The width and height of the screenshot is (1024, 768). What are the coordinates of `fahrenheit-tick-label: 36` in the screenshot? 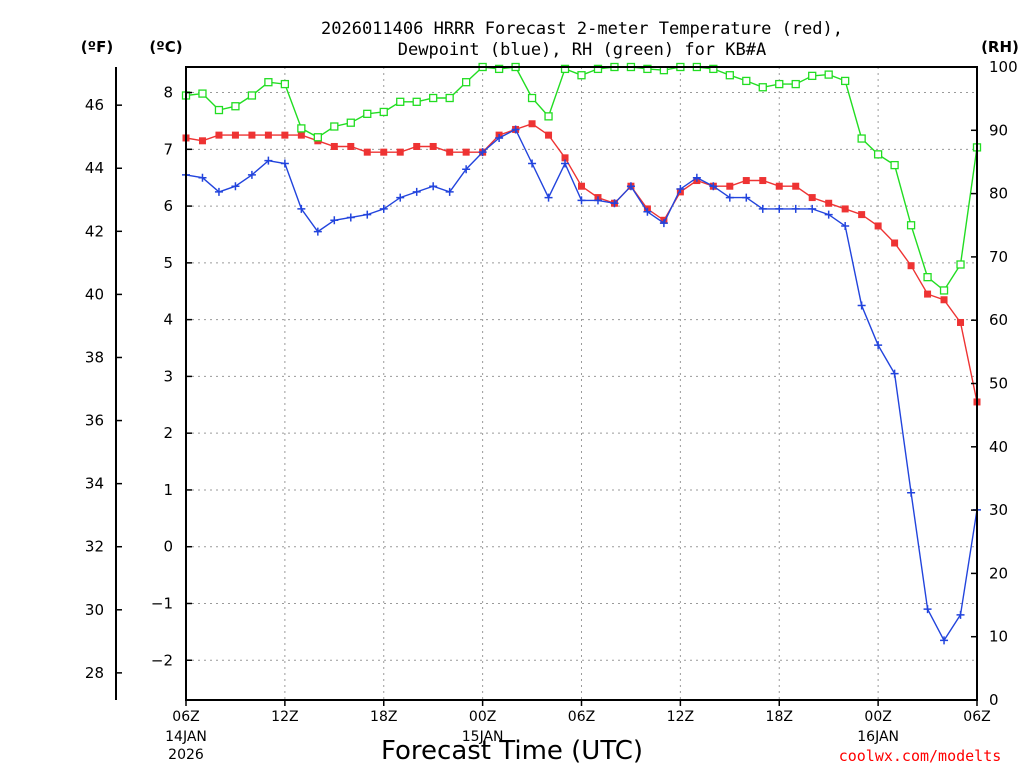 It's located at (94, 421).